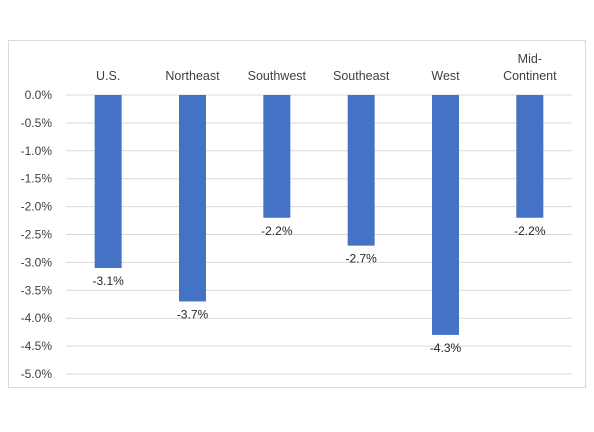  What do you see at coordinates (108, 76) in the screenshot?
I see `category-label: U.S.` at bounding box center [108, 76].